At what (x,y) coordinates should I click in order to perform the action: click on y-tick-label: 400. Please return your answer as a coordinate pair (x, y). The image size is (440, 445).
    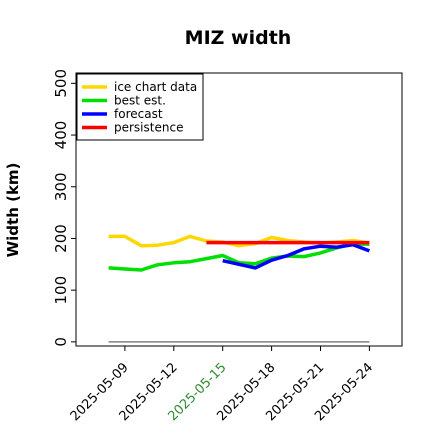
    Looking at the image, I should click on (61, 135).